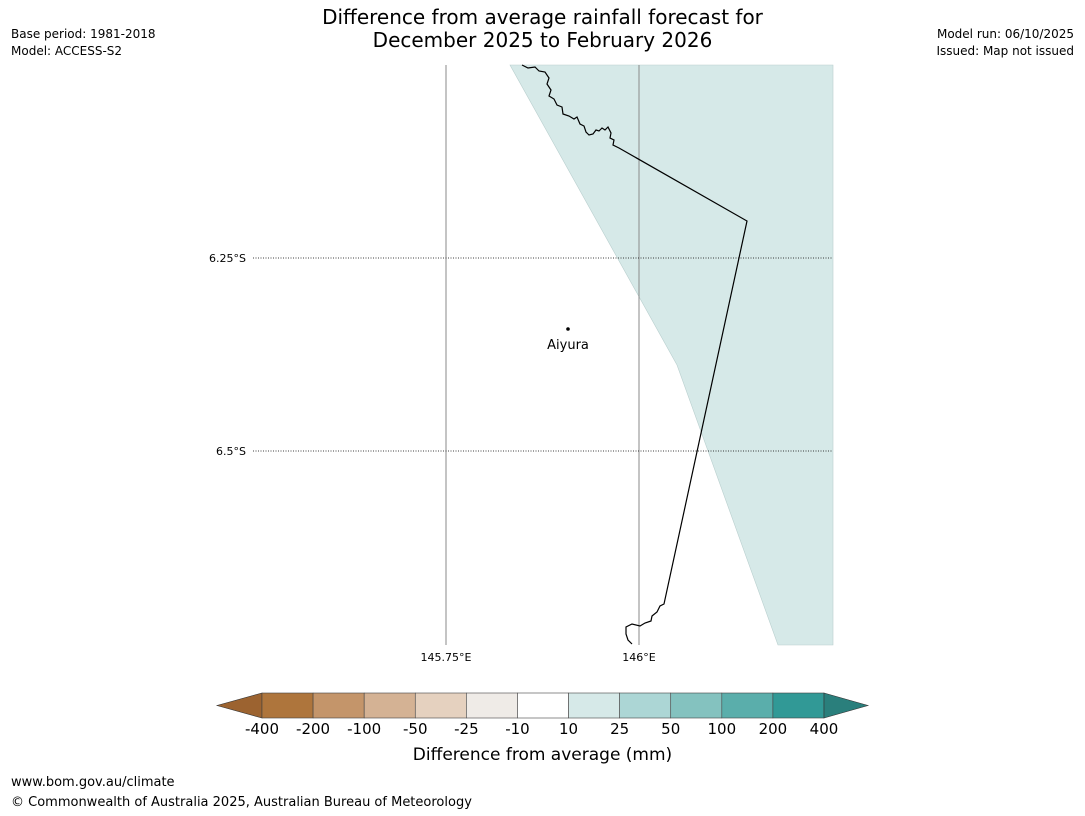 This screenshot has width=1085, height=816. Describe the element at coordinates (542, 730) in the screenshot. I see `colorbar-tick-labels: -400 -200 -100 -50 -25 -10 10 25 50 100 200 400` at that location.